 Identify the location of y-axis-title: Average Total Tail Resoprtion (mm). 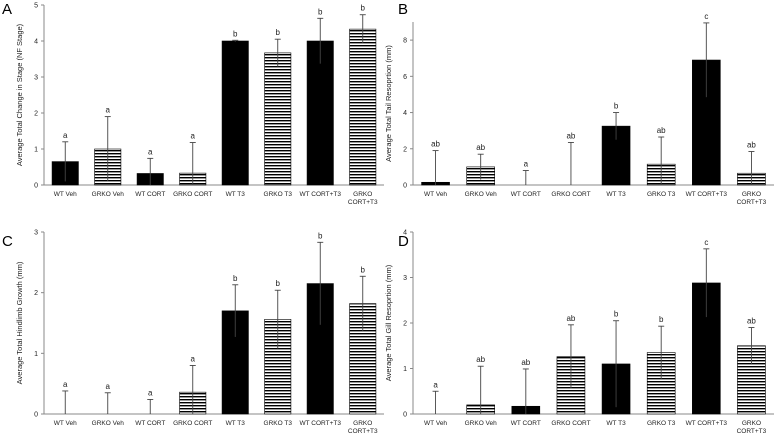
(388, 103).